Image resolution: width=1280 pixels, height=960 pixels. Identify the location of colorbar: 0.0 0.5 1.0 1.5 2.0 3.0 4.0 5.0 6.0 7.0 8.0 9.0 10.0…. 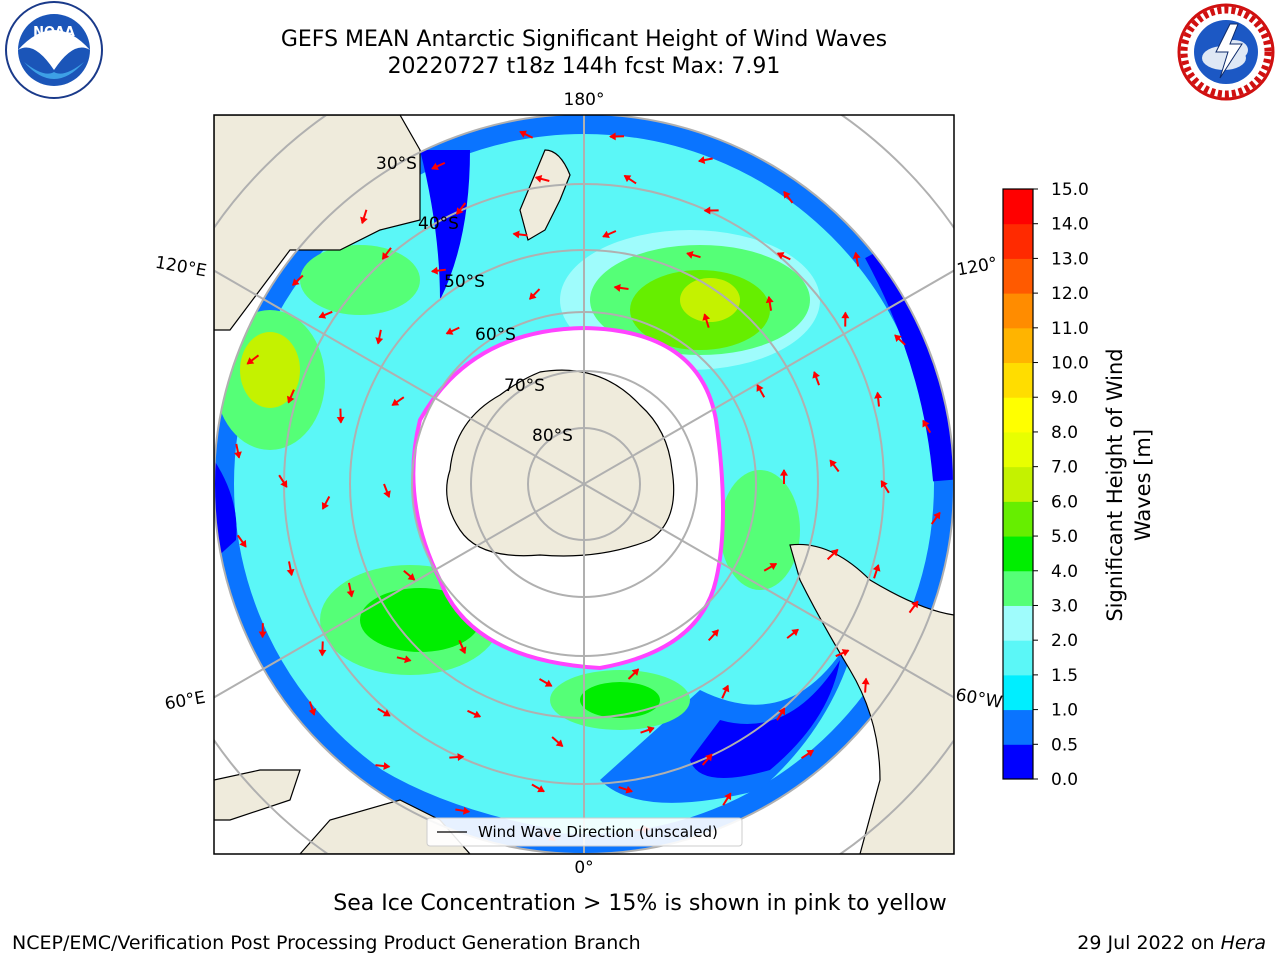
(1045, 485).